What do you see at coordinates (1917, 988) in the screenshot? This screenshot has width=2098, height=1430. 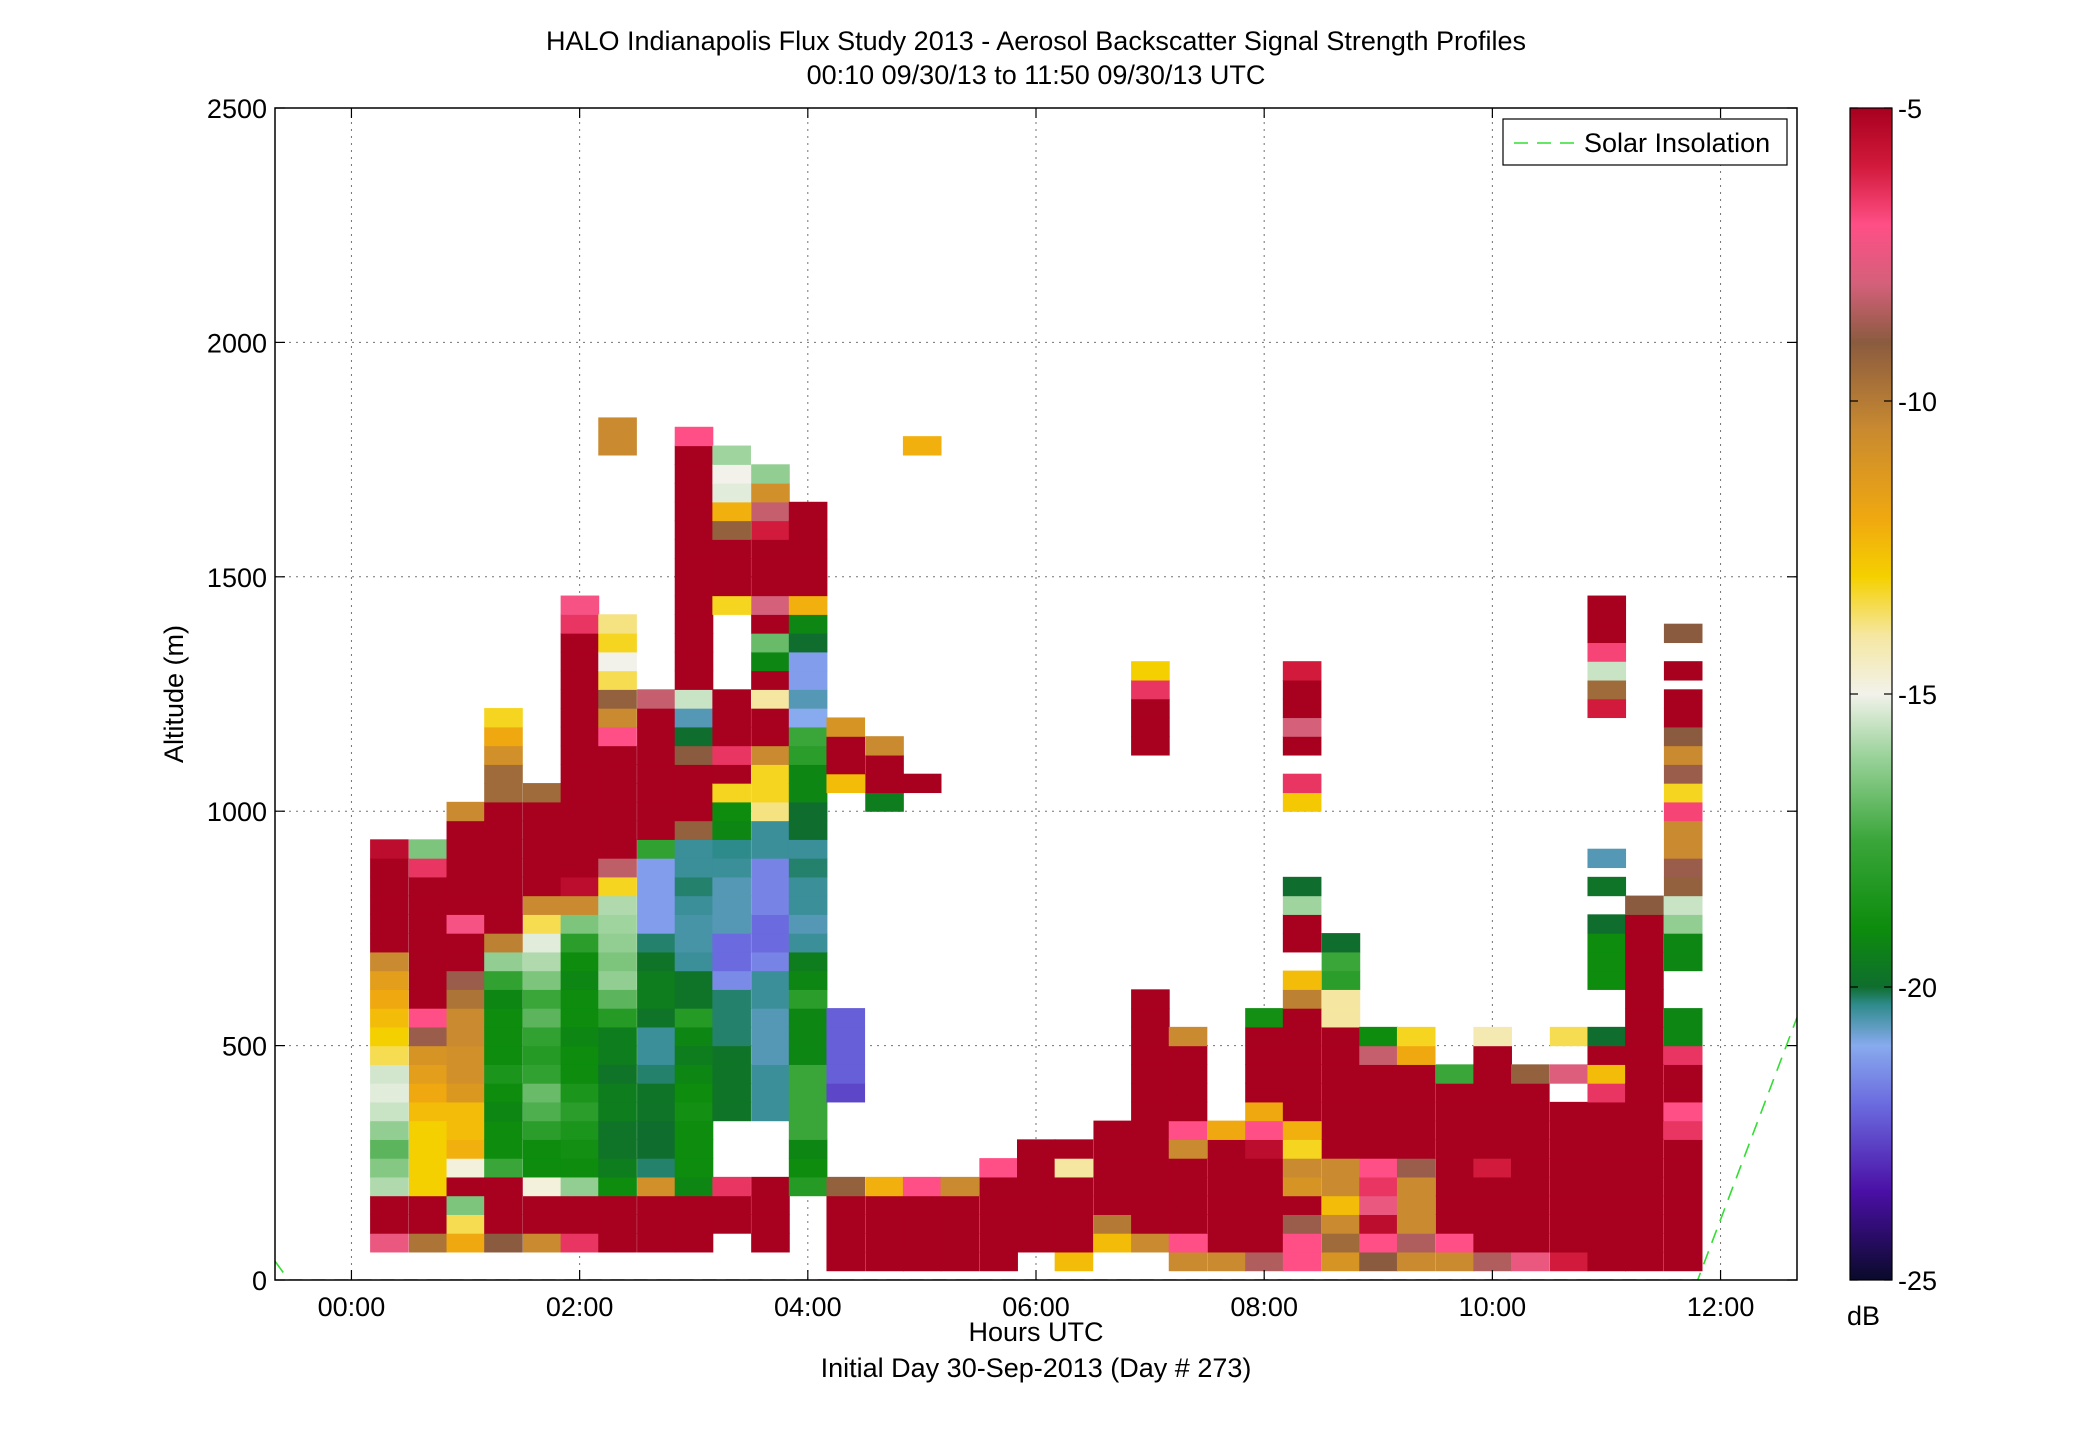 I see `colorbar-tick-label: -20` at bounding box center [1917, 988].